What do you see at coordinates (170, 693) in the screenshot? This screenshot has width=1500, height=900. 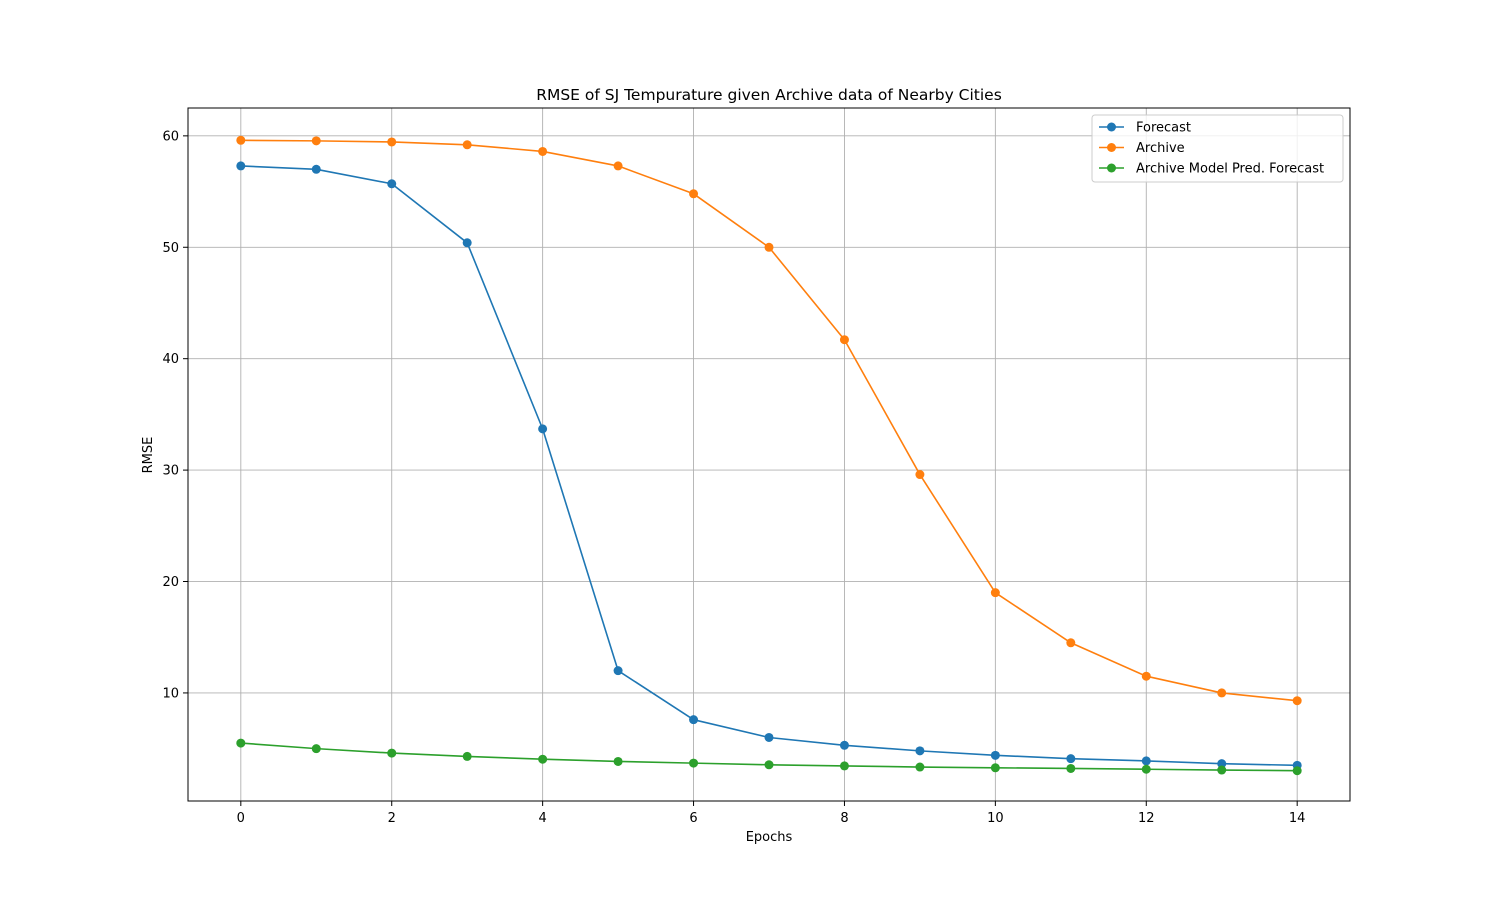 I see `y-tick-label: 10` at bounding box center [170, 693].